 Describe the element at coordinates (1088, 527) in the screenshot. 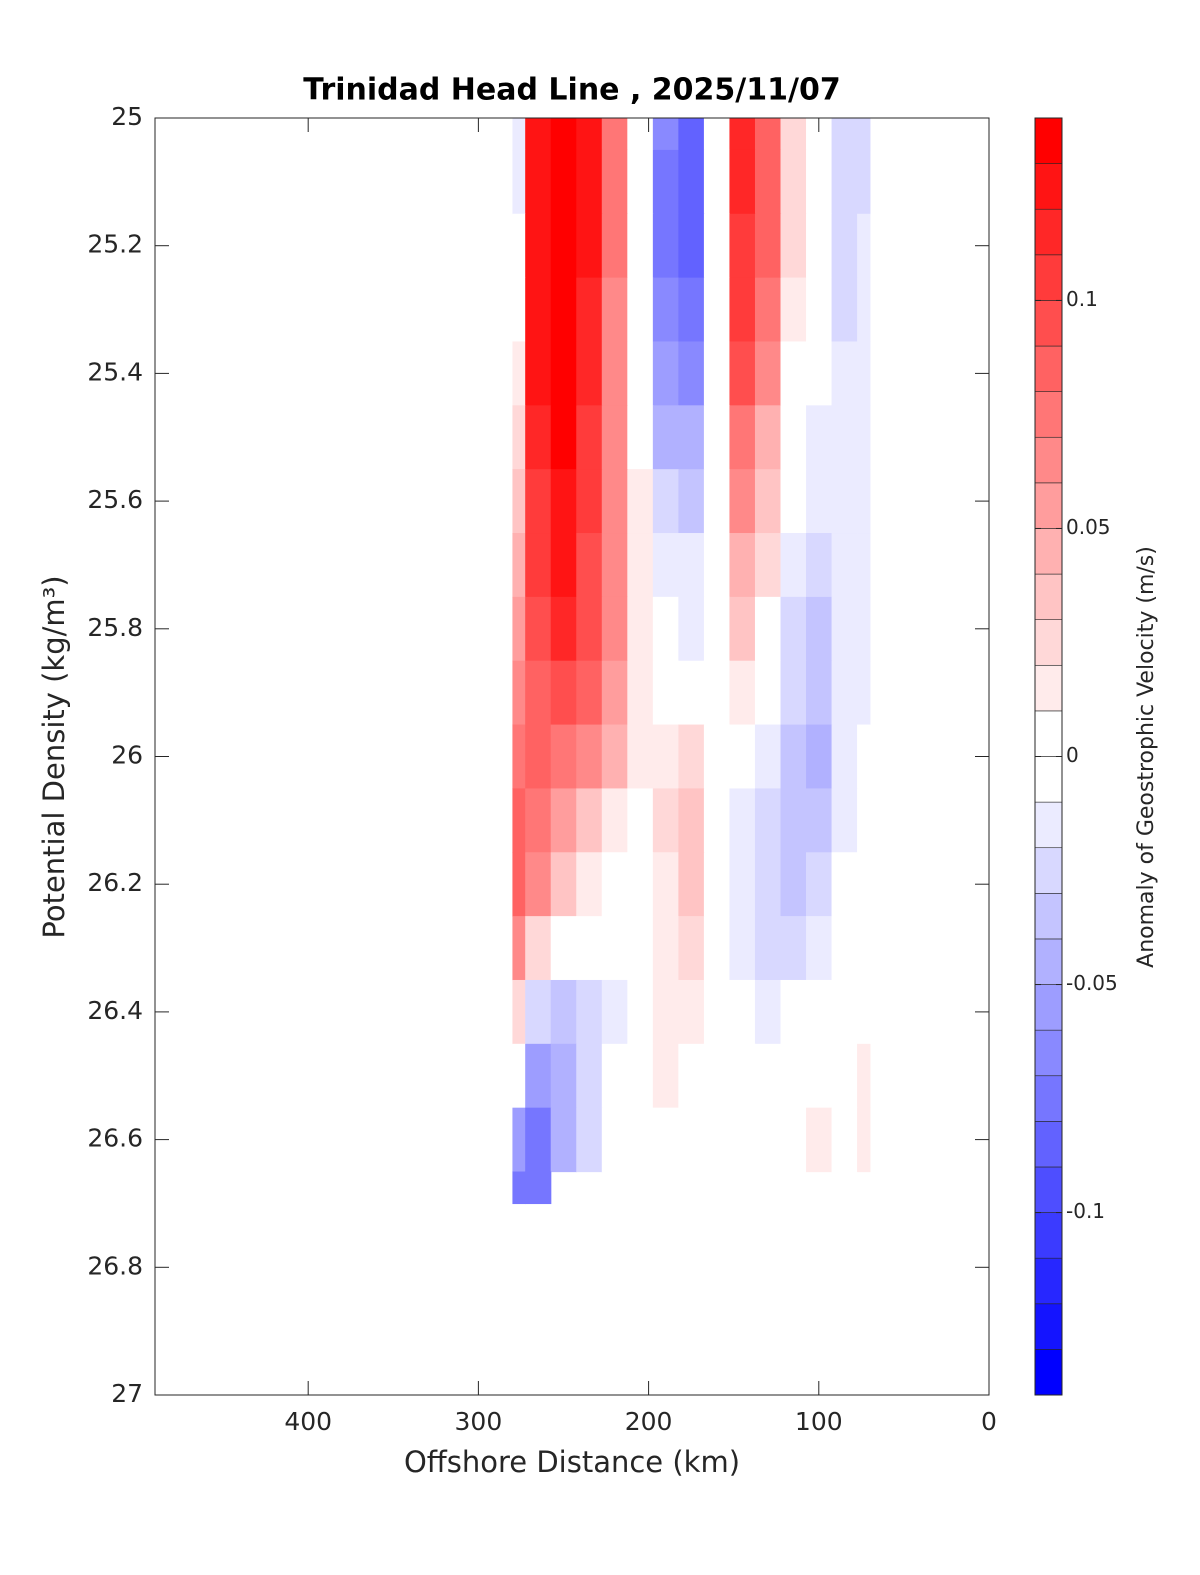

I see `colorbar-tick-label: 0.05` at that location.